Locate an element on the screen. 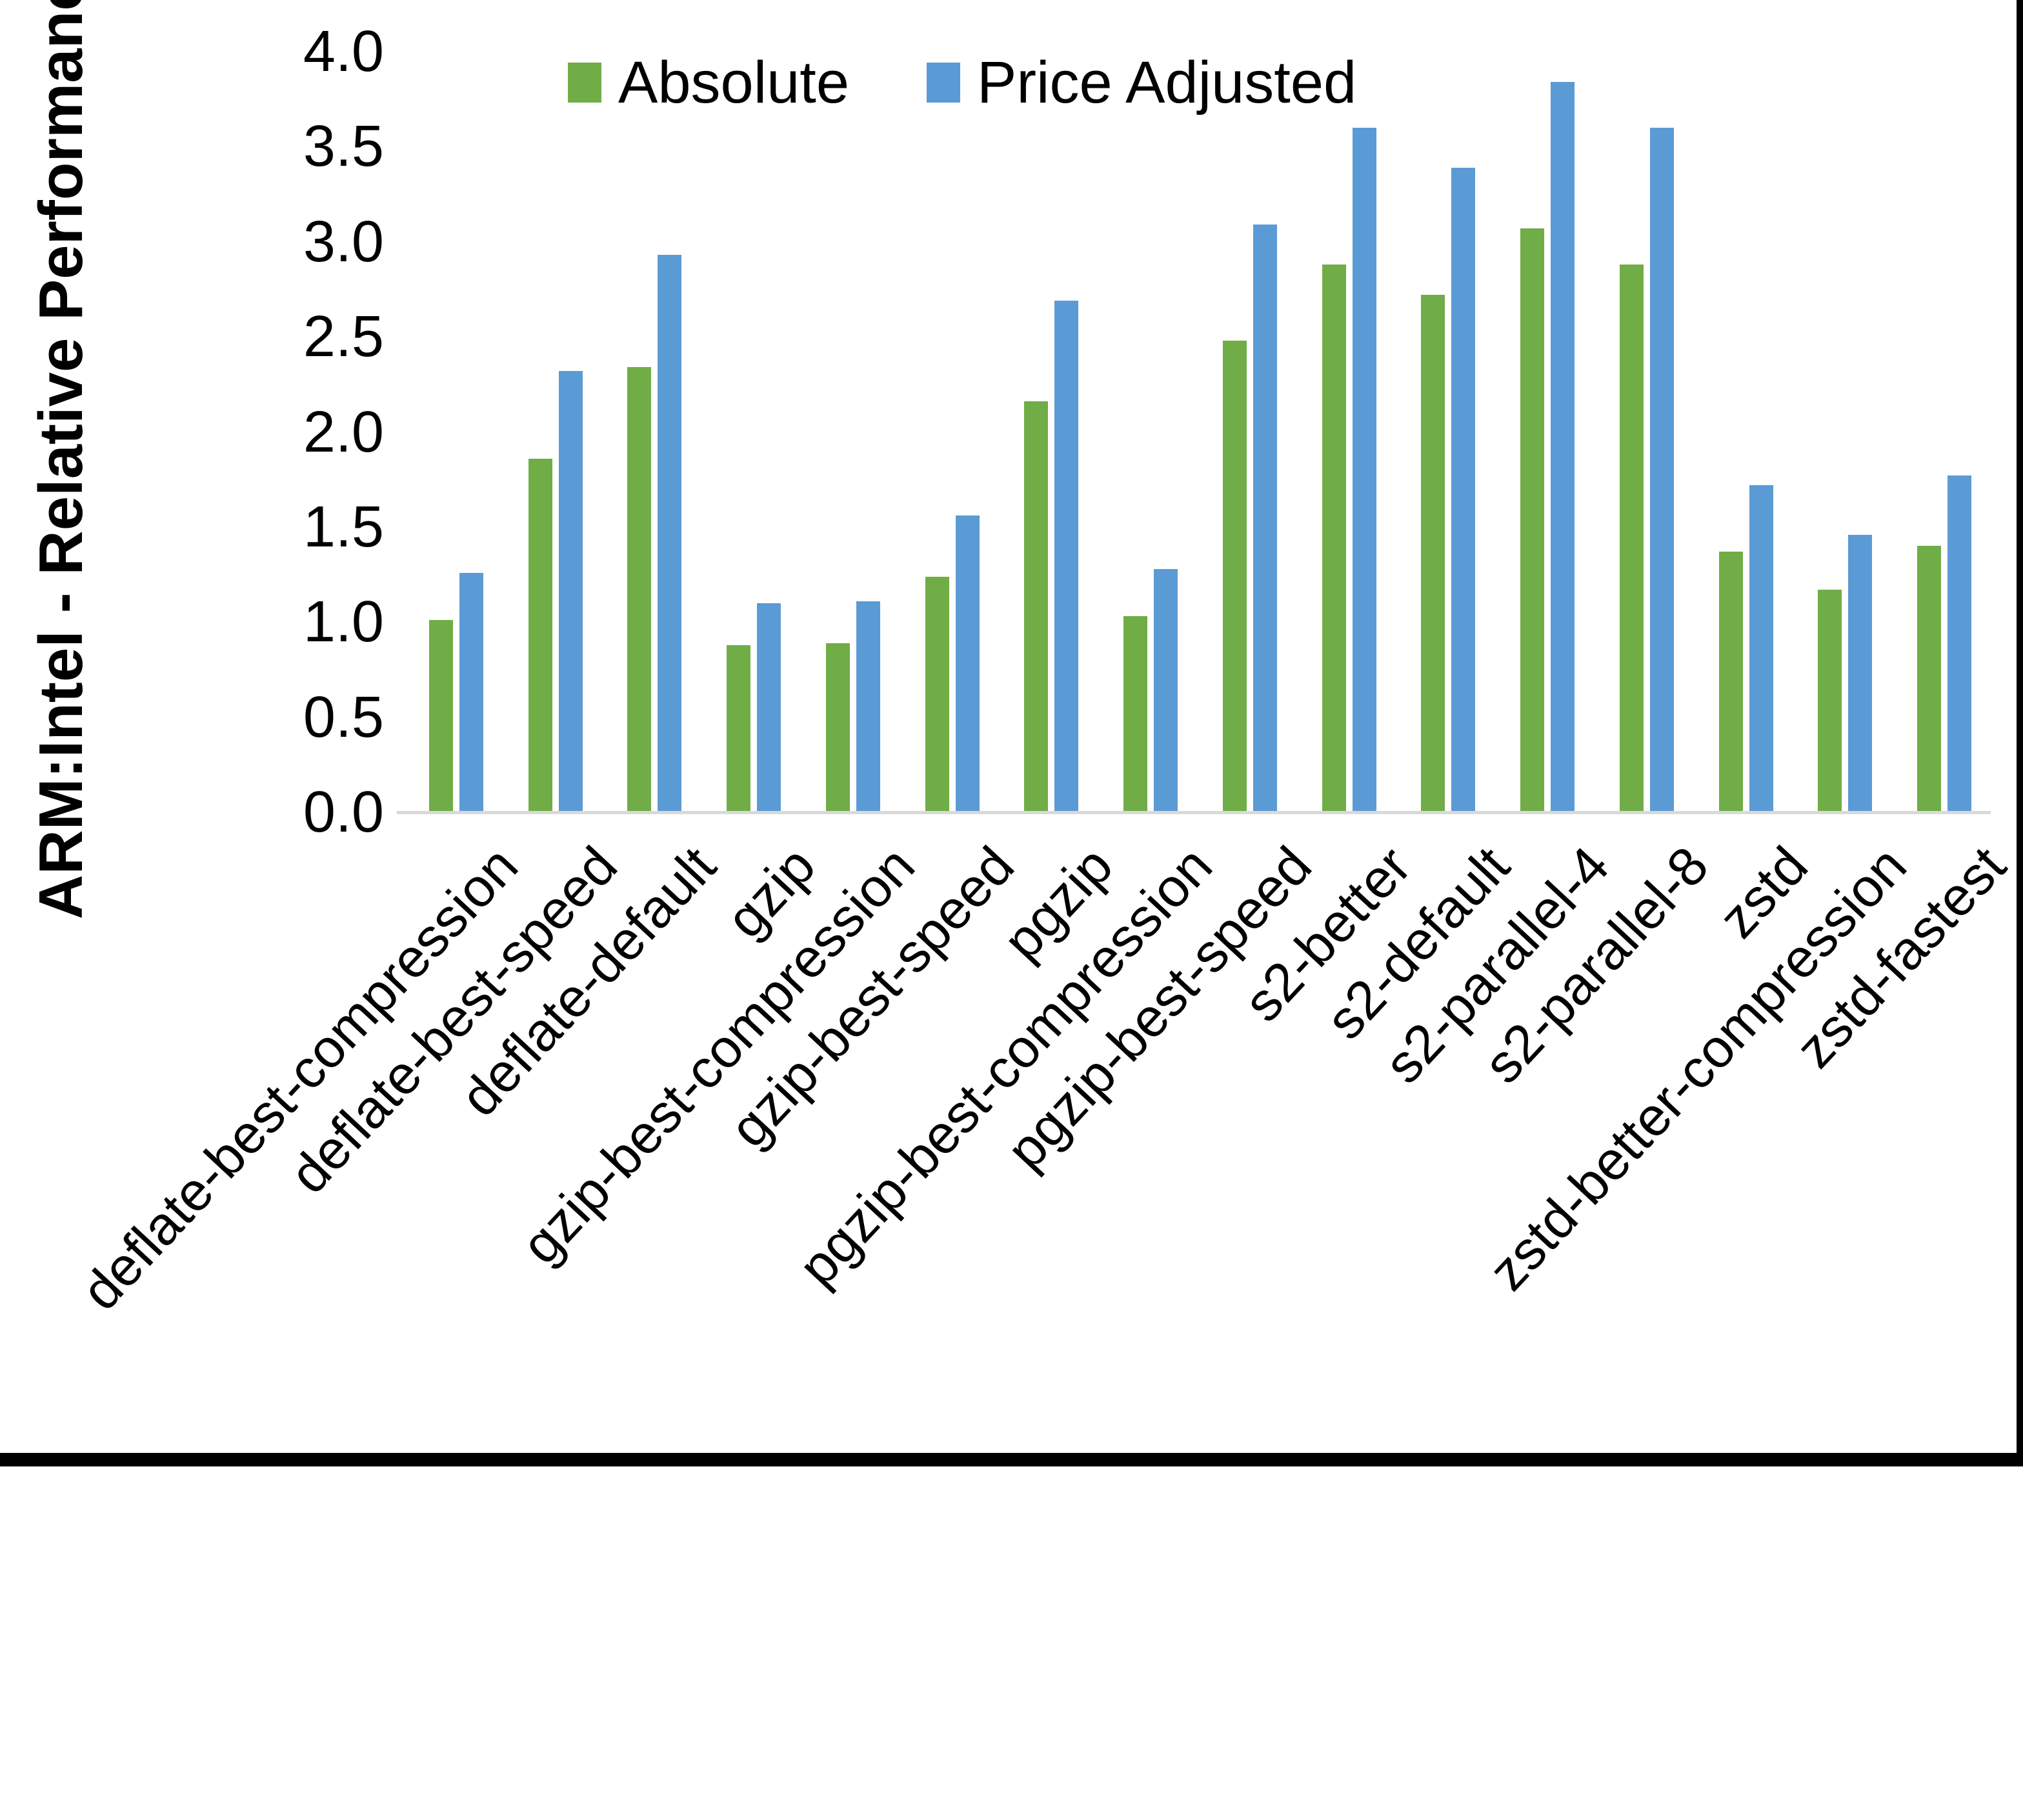 The width and height of the screenshot is (2023, 1820). bar-absolute-s2-better is located at coordinates (1334, 538).